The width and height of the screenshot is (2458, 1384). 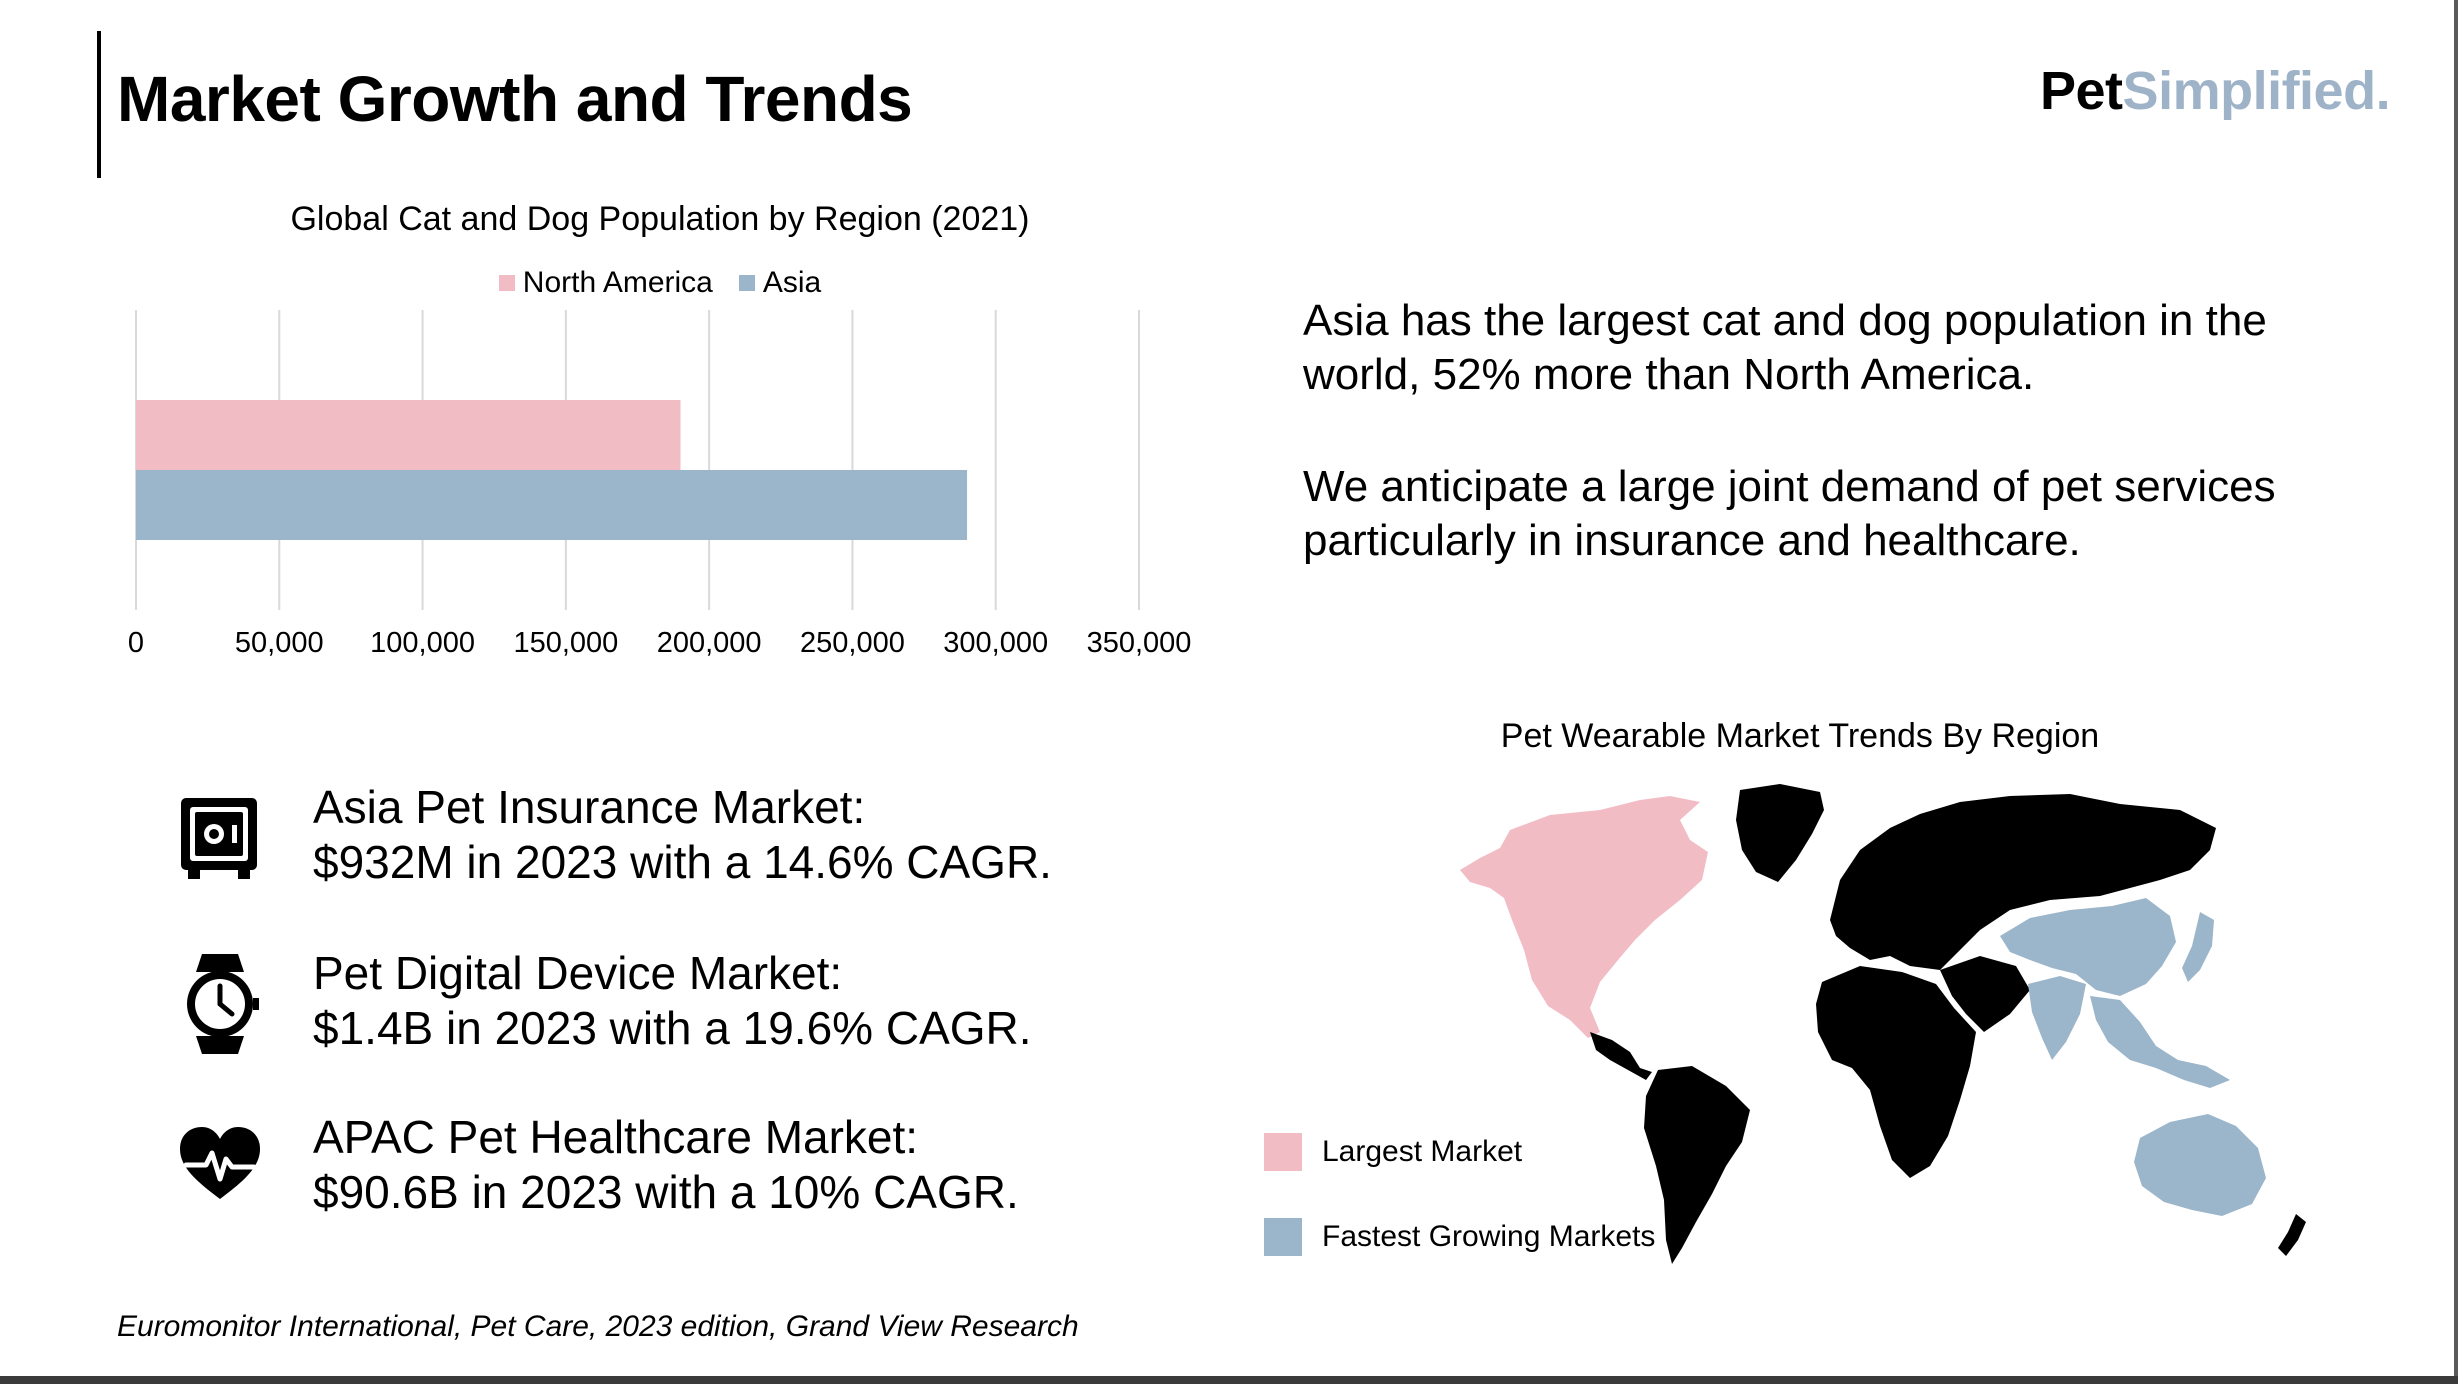 I want to click on chart-legend: North America Asia, so click(x=660, y=283).